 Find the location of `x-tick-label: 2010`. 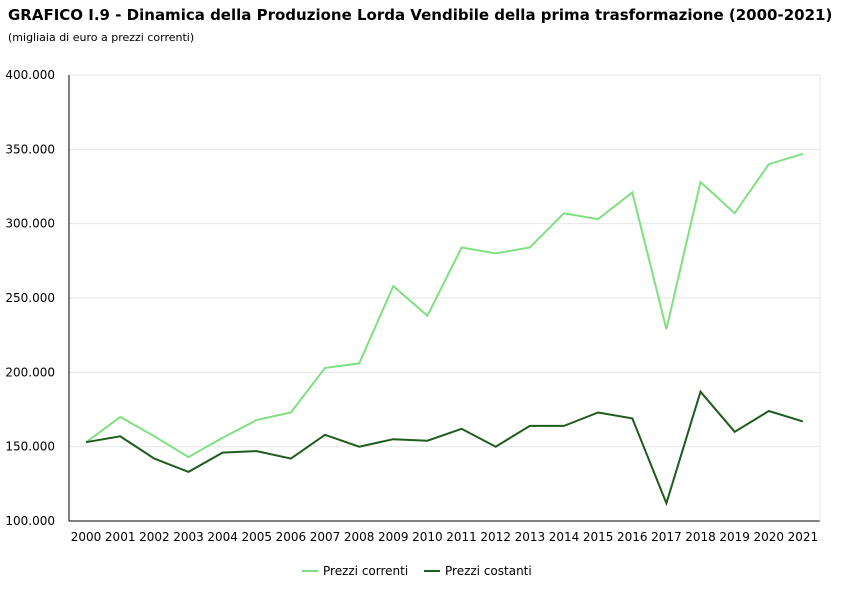

x-tick-label: 2010 is located at coordinates (427, 537).